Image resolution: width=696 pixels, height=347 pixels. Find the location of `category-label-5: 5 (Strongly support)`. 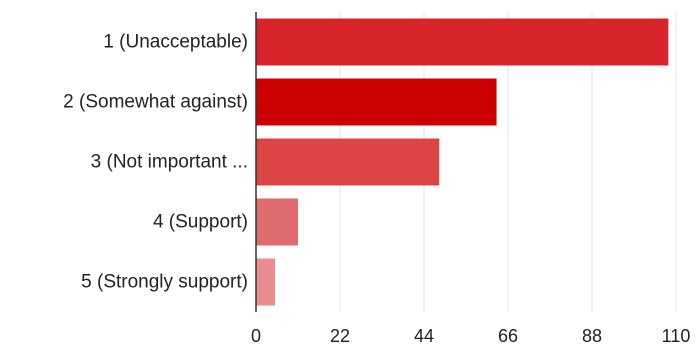

category-label-5: 5 (Strongly support) is located at coordinates (164, 282).